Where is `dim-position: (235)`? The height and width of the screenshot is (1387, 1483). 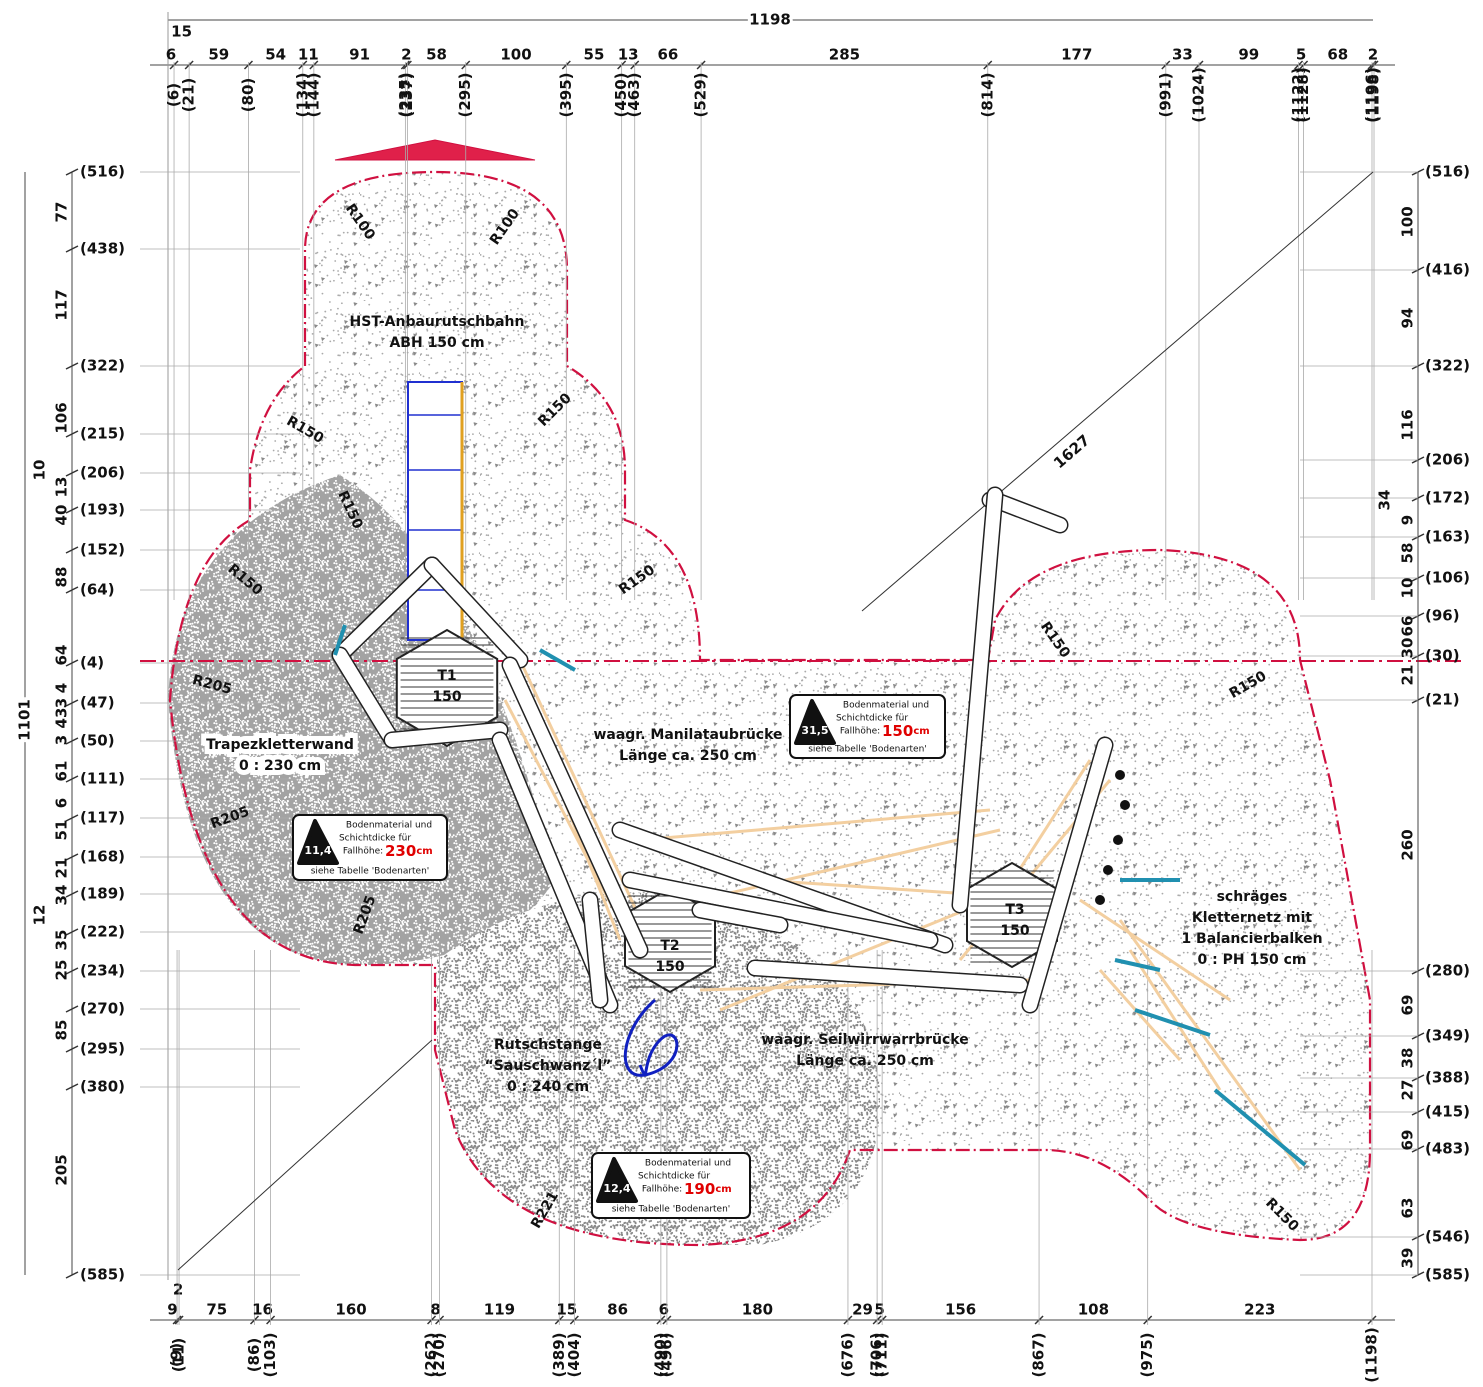 dim-position: (235) is located at coordinates (405, 94).